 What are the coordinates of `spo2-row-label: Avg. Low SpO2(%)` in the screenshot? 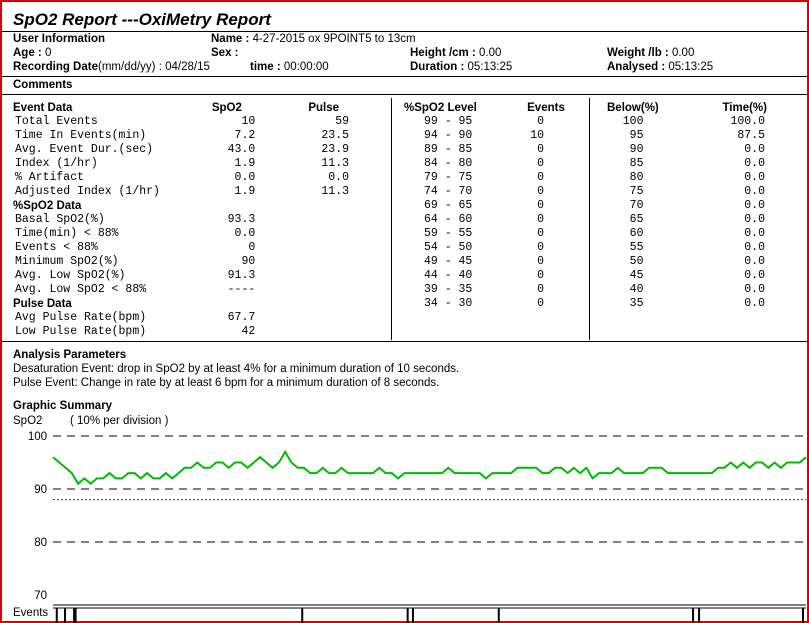 It's located at (70, 275).